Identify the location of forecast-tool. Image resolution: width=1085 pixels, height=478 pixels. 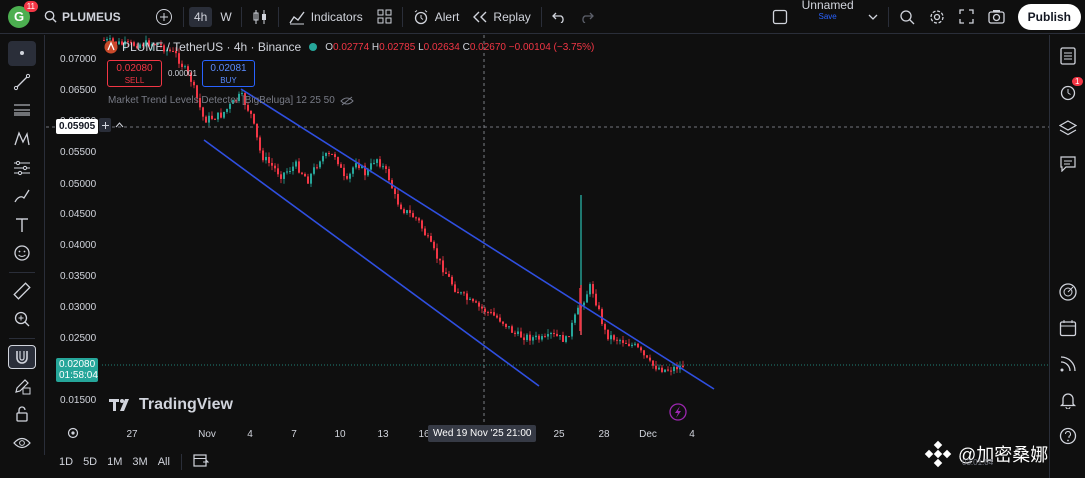
(22, 167).